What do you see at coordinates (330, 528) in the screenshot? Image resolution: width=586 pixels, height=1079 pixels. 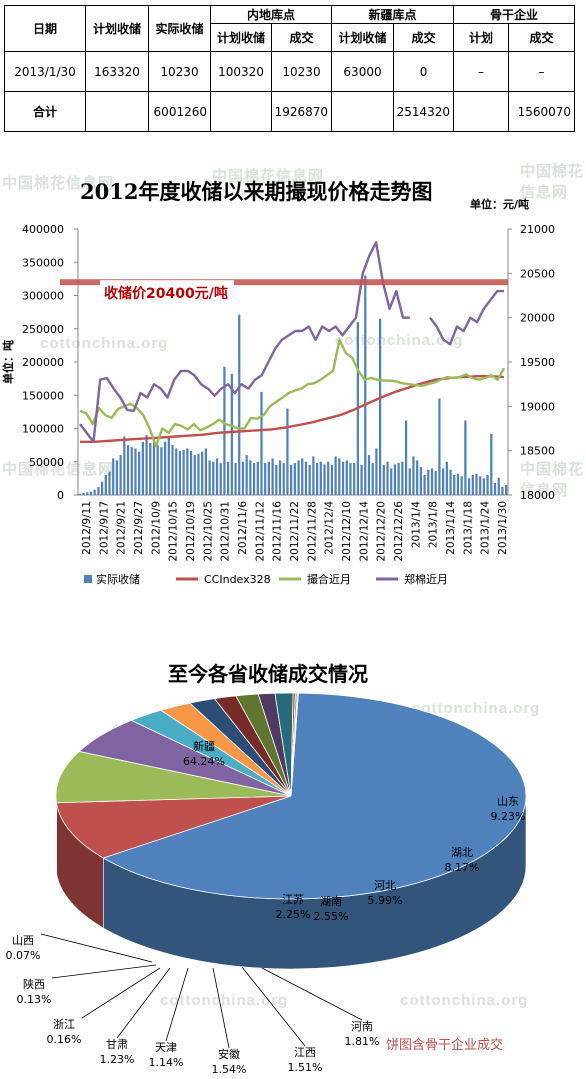 I see `x-tick-label: 2012/12/4` at bounding box center [330, 528].